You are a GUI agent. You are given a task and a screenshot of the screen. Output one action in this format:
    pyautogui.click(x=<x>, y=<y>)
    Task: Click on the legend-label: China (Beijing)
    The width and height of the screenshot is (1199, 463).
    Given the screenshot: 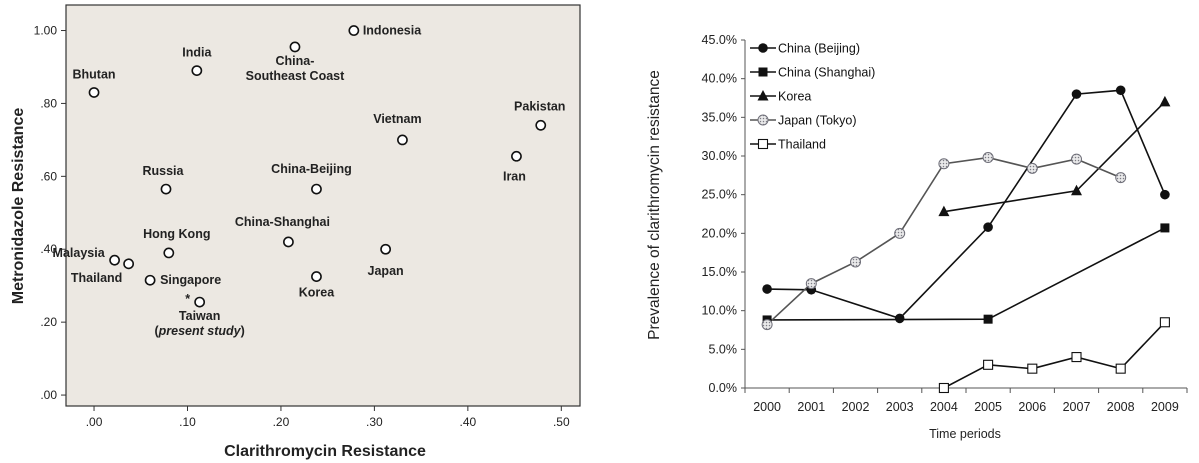 What is the action you would take?
    pyautogui.click(x=819, y=49)
    